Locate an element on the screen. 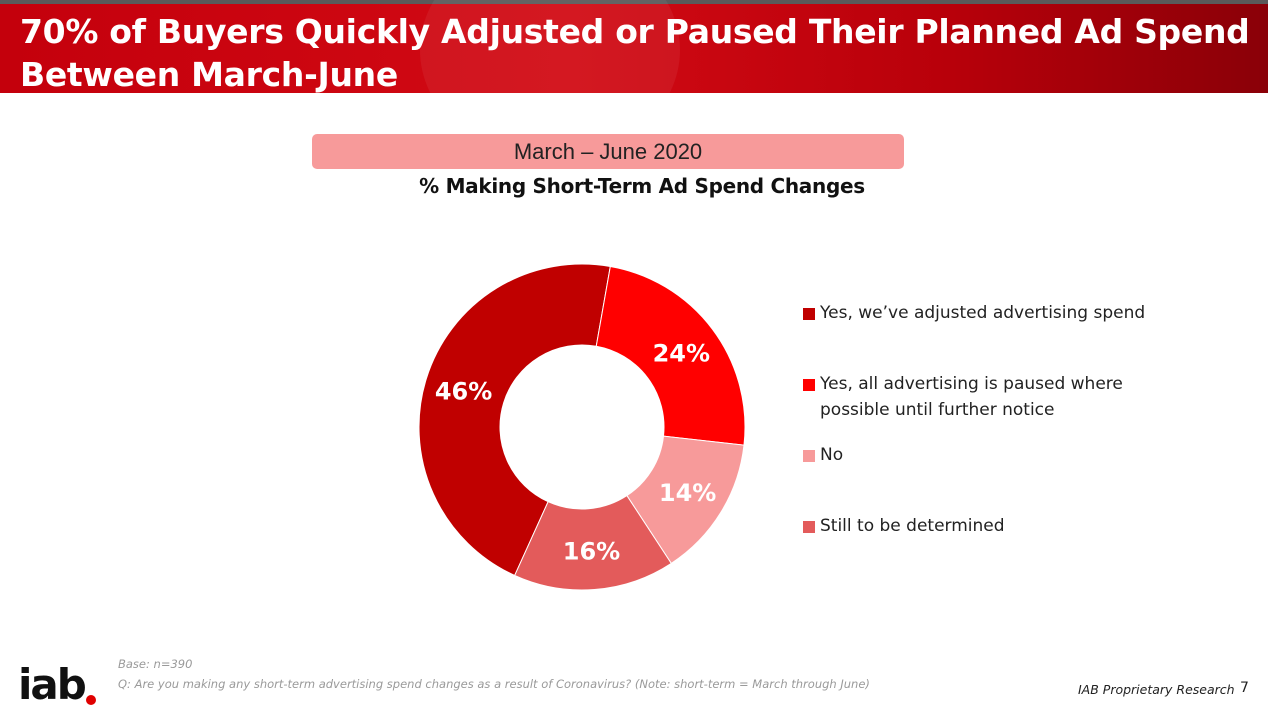 The width and height of the screenshot is (1268, 716). legend-item-tbd: Still to be determined is located at coordinates (983, 526).